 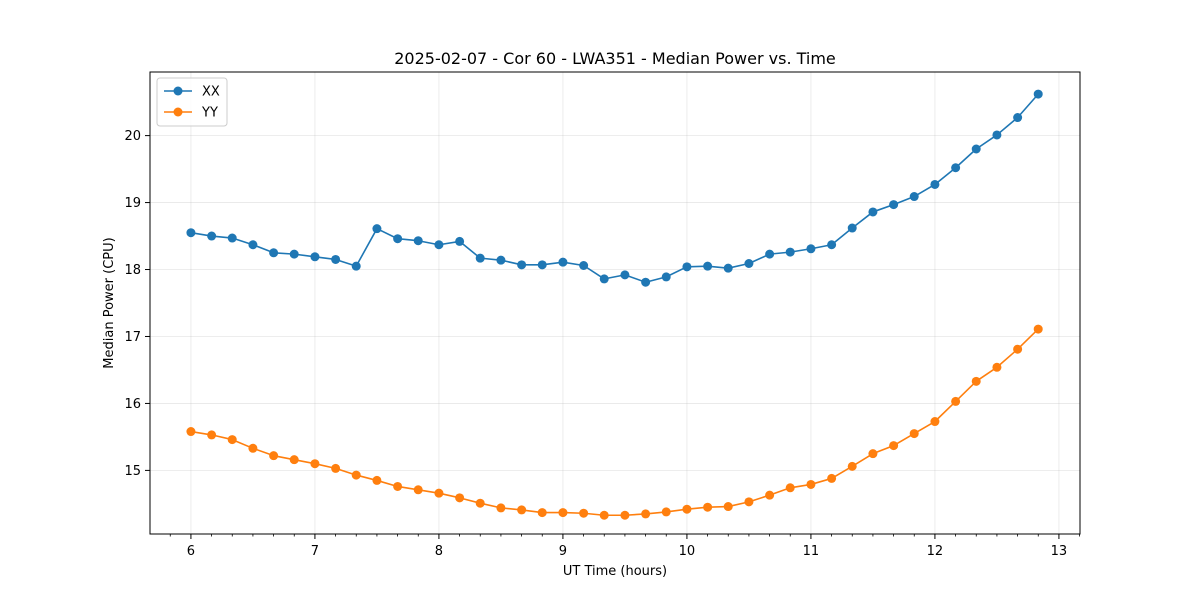 I want to click on x-tick-label: 9, so click(x=563, y=551).